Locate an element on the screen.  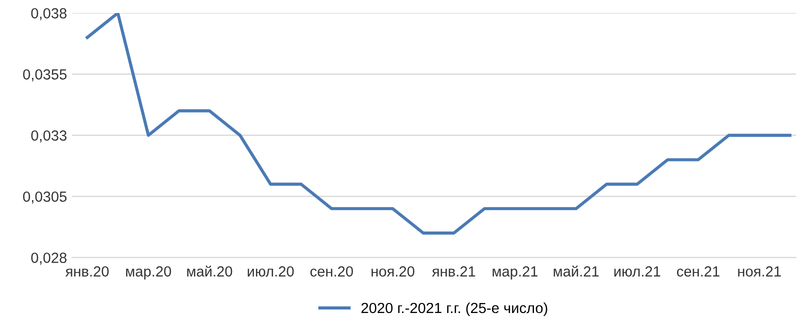
y-tick-label: 0,028 is located at coordinates (49, 258).